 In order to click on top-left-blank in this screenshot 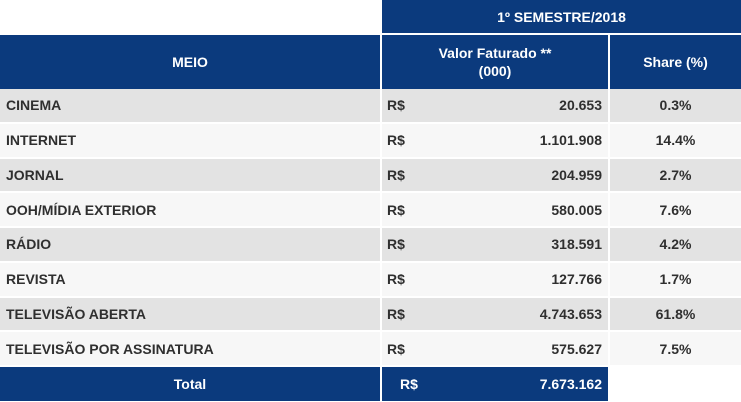, I will do `click(190, 16)`.